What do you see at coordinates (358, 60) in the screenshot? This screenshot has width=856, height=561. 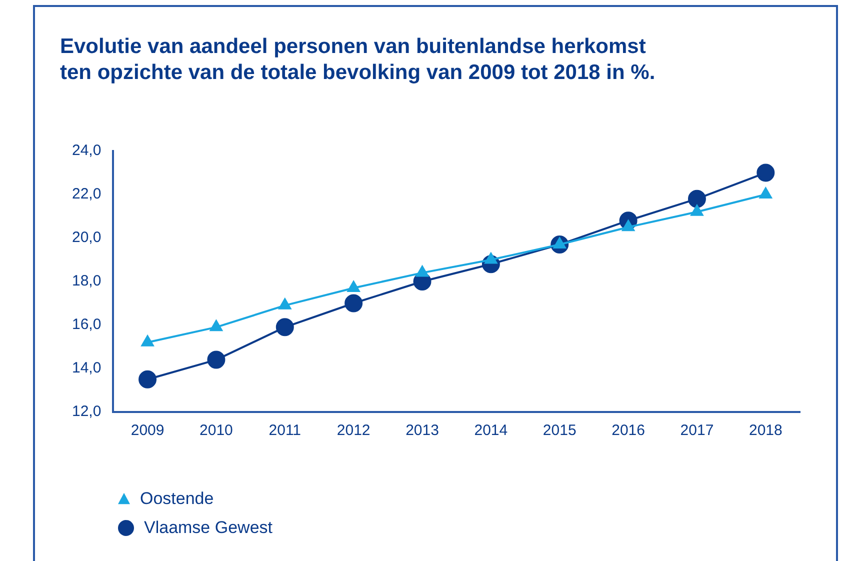 I see `chart-title: Evolutie van aandeel personen van buitenlandse herkomst ten opzichte van de totale bevolking van 2009 tot 2018 in %.` at bounding box center [358, 60].